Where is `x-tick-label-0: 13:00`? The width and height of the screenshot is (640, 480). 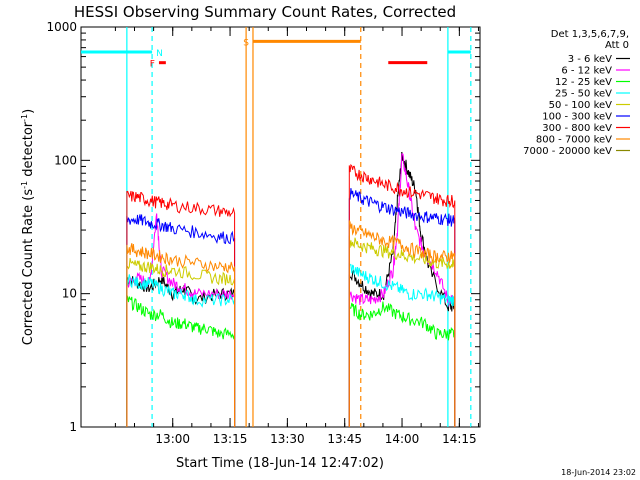 x-tick-label-0: 13:00 is located at coordinates (172, 439).